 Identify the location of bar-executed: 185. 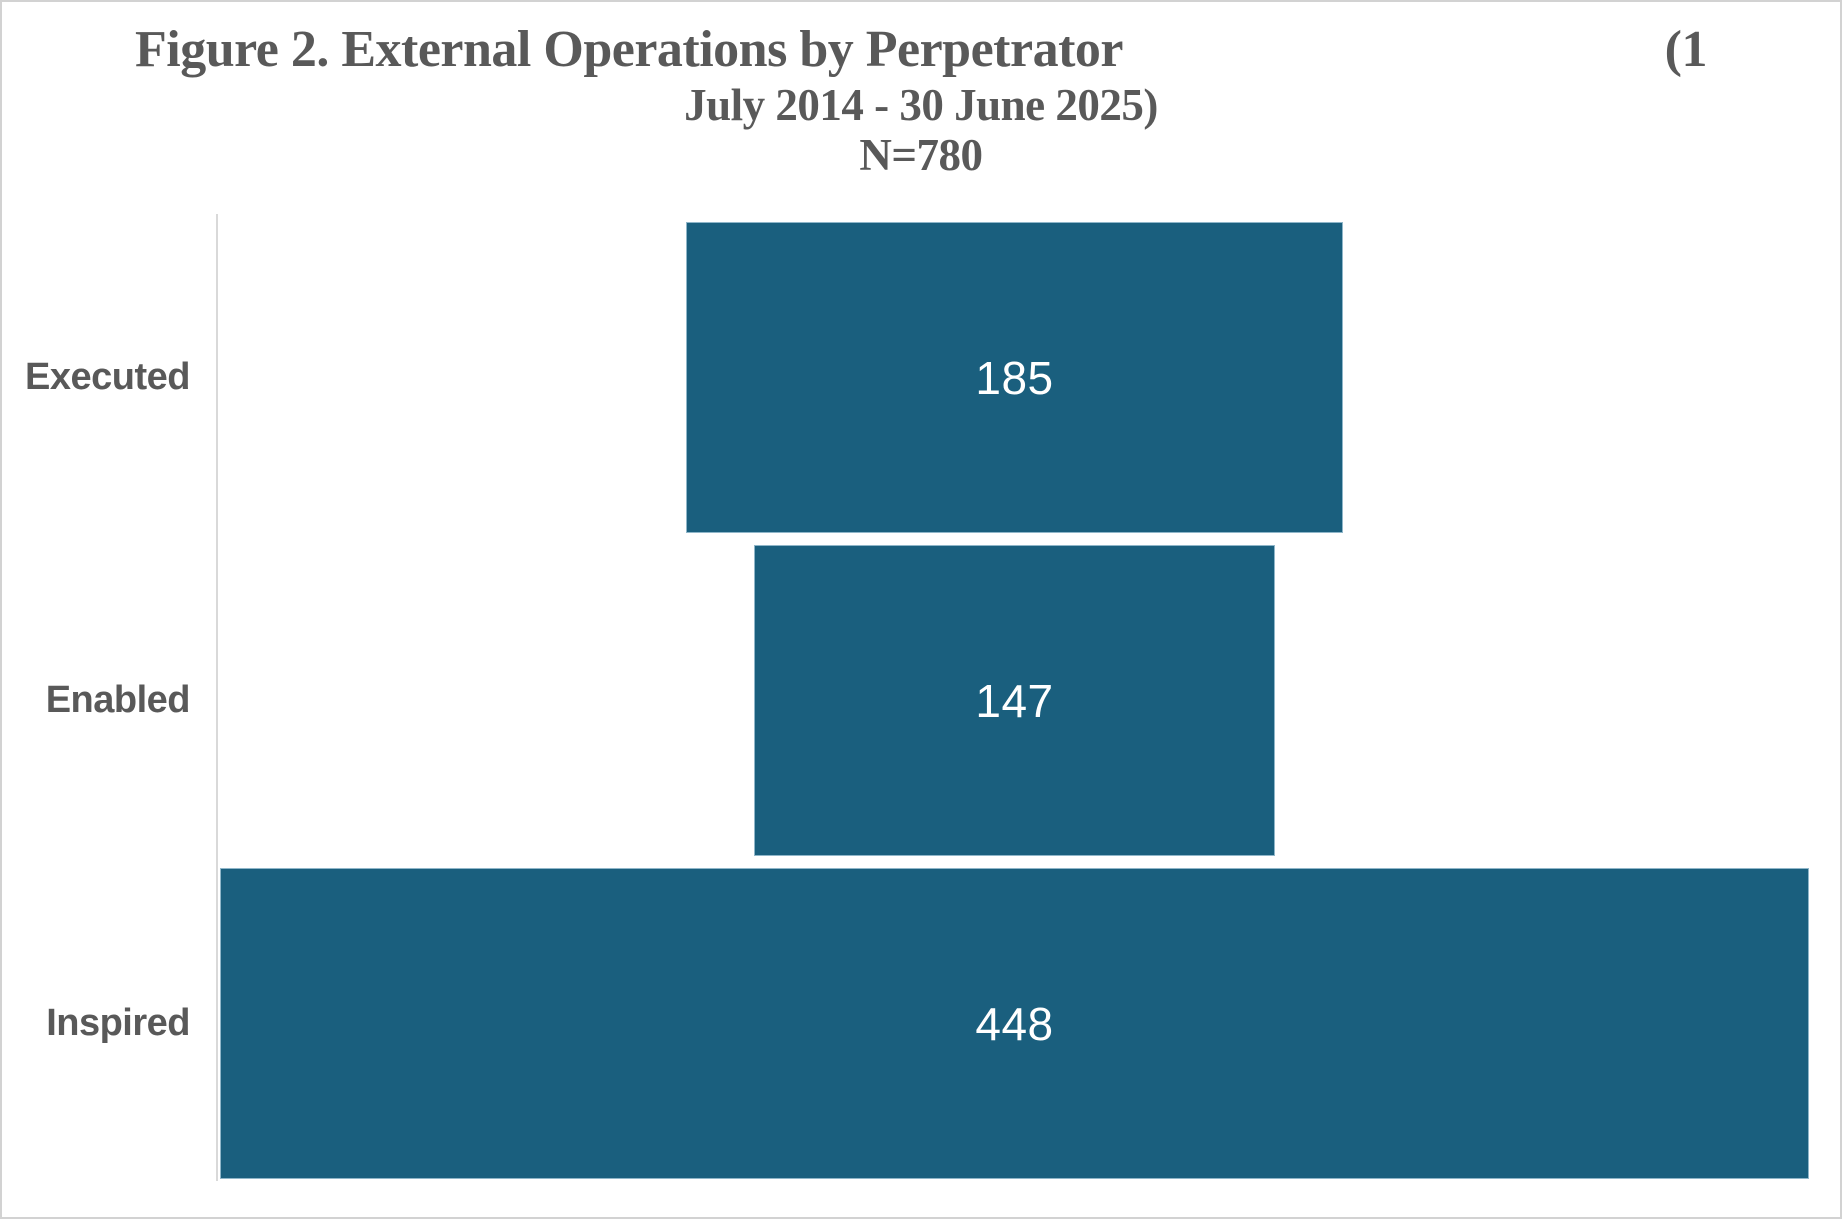
(1014, 377).